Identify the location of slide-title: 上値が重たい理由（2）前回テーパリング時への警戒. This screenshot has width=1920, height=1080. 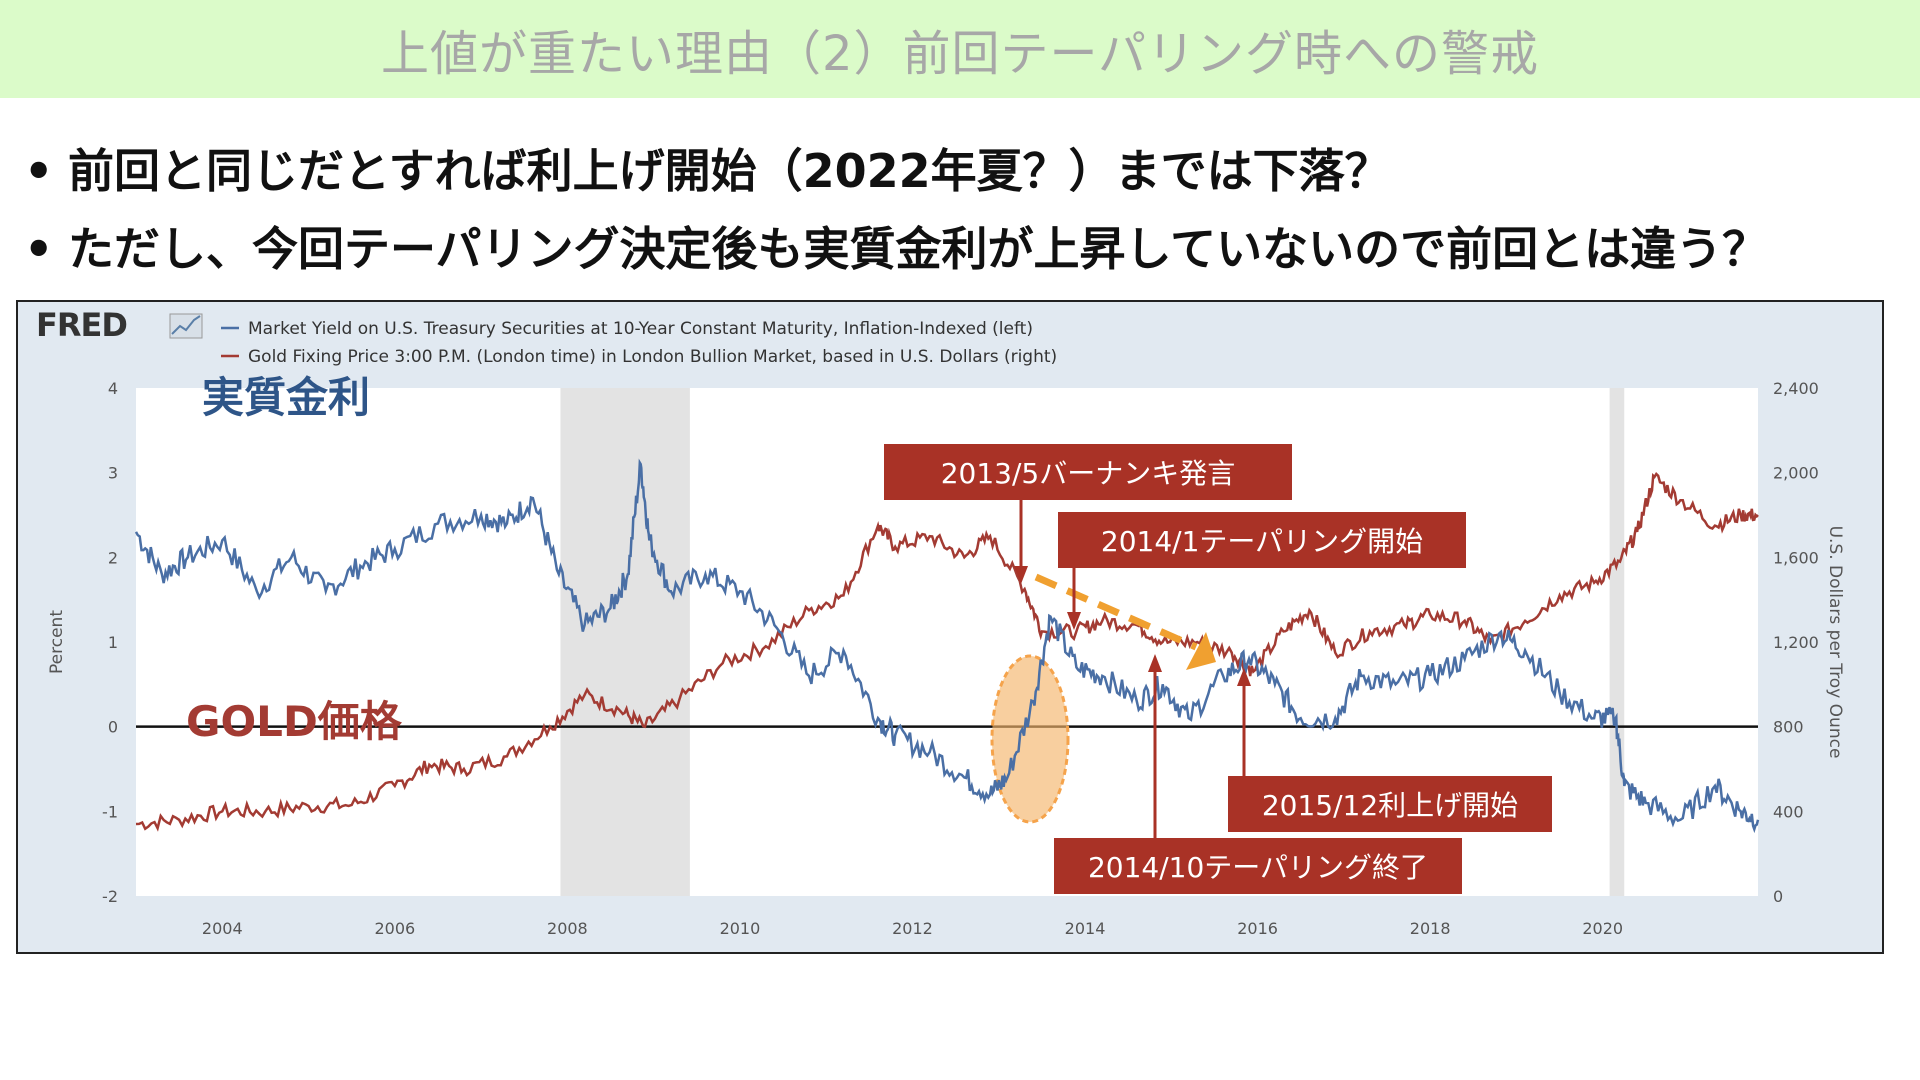
(960, 54).